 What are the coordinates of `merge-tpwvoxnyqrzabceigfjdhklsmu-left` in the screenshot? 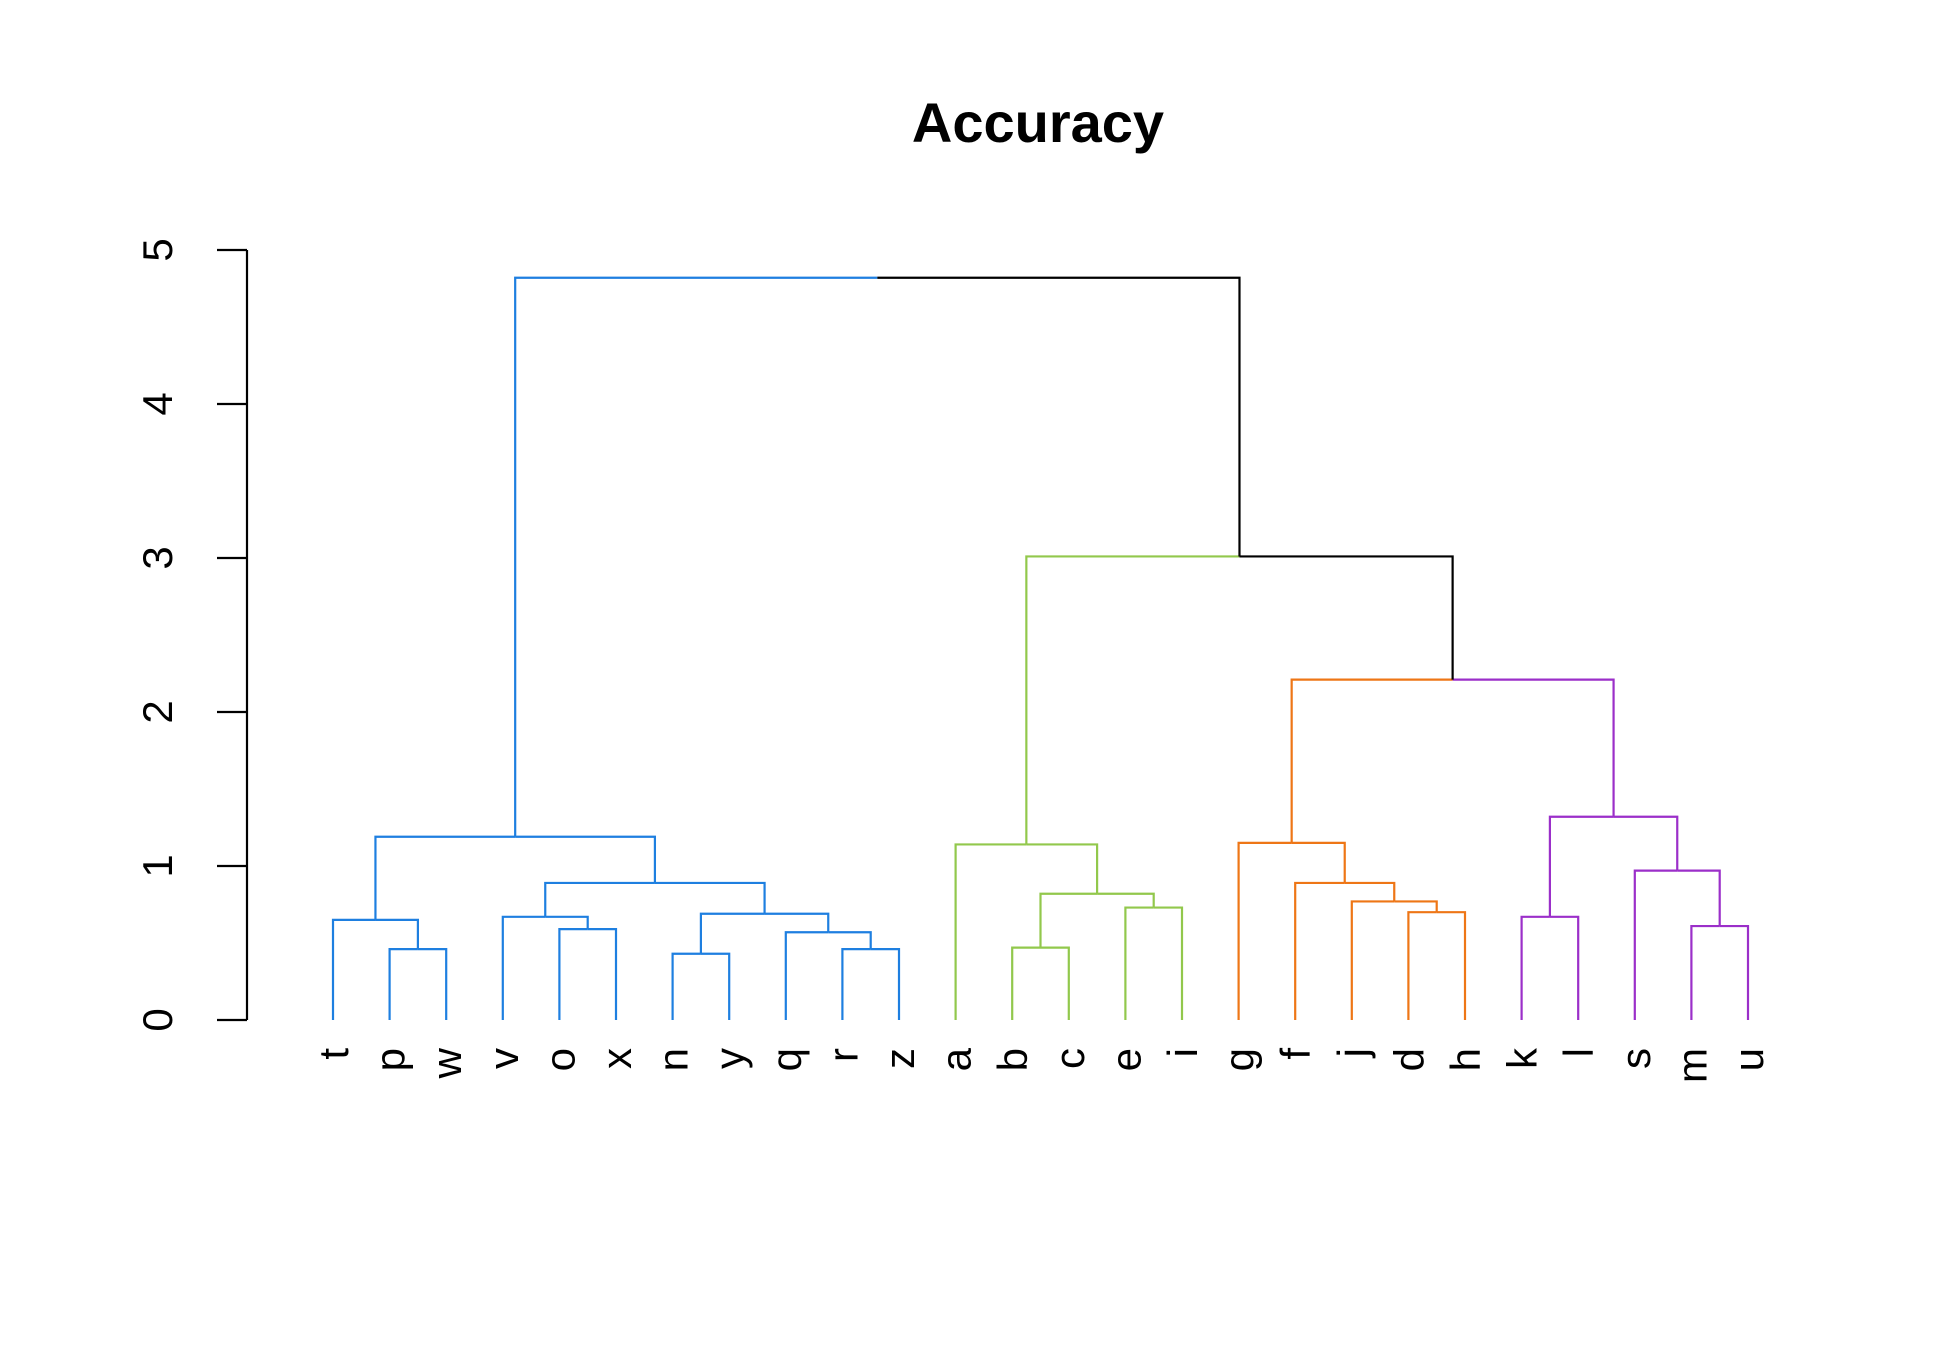 It's located at (696, 556).